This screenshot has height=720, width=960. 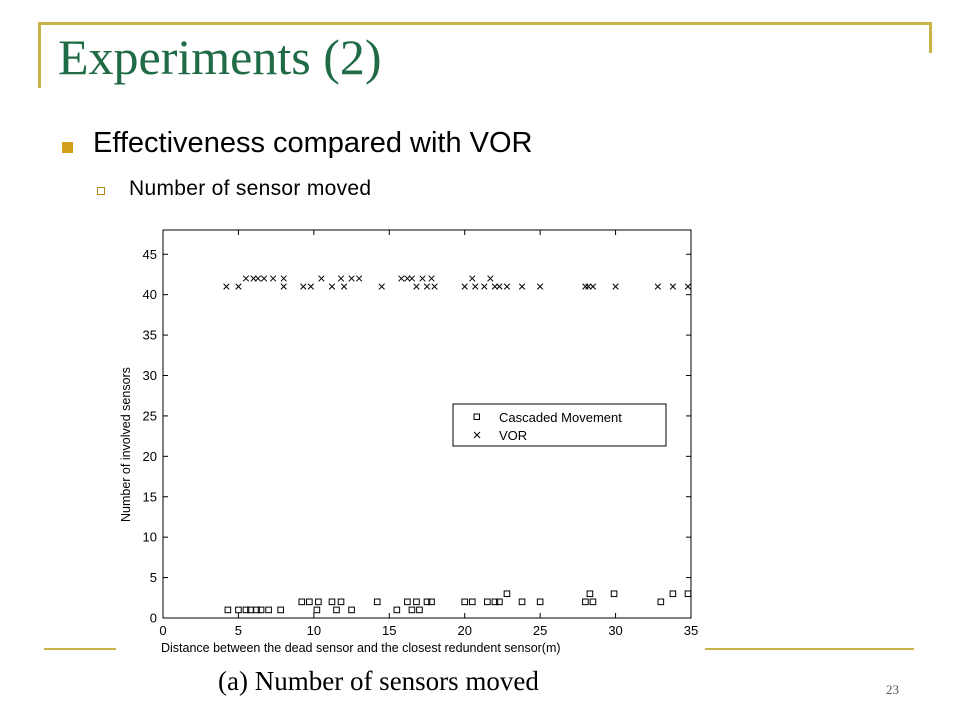 I want to click on y-tick-label: 45, so click(x=150, y=254).